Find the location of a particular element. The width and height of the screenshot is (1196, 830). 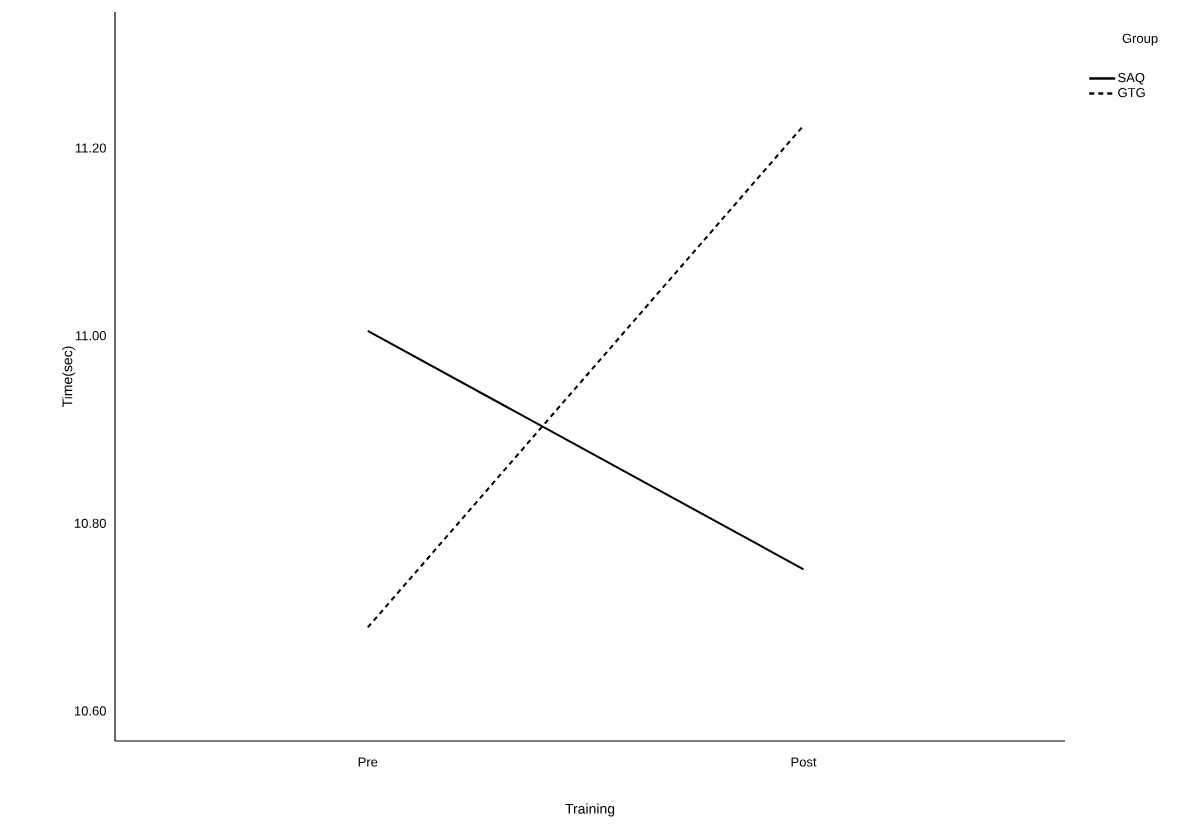

legend-label: SAQ is located at coordinates (1131, 78).